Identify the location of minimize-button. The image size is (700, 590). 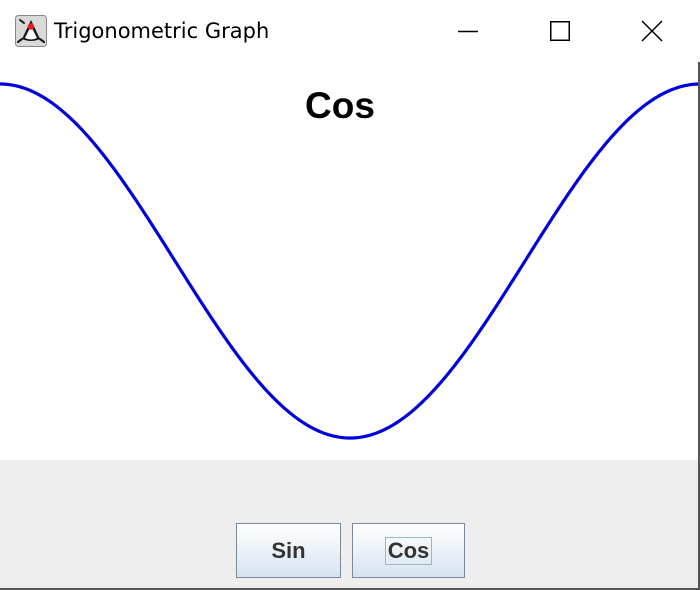
(468, 31).